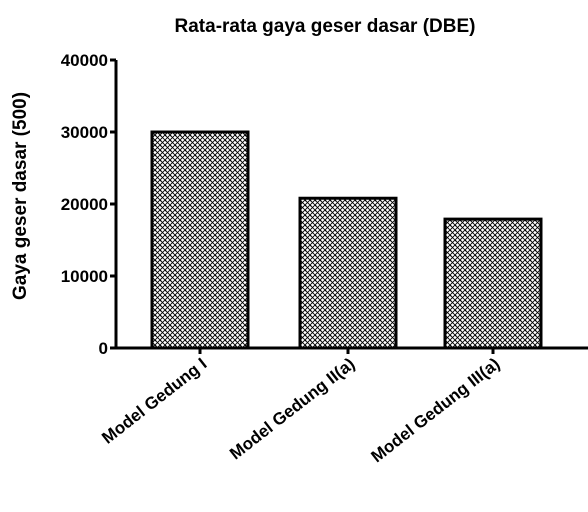  I want to click on chart-title: Rata-rata gaya geser dasar (DBE), so click(325, 26).